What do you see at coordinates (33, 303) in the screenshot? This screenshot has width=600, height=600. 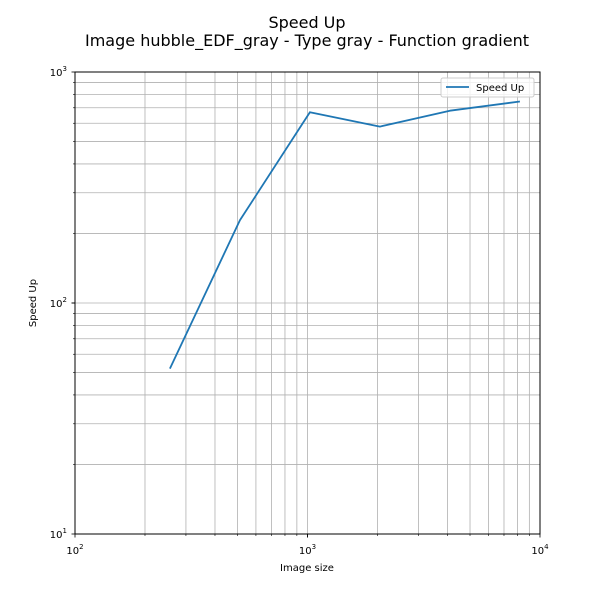 I see `y-axis-label: Speed Up` at bounding box center [33, 303].